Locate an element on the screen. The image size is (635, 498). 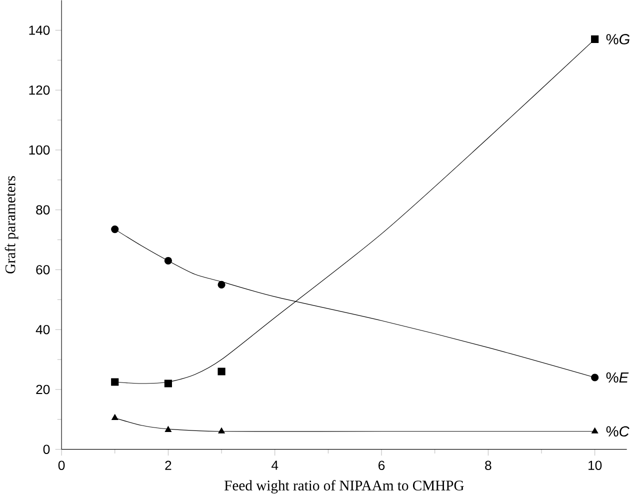
x-tick-label: 0 is located at coordinates (61, 465).